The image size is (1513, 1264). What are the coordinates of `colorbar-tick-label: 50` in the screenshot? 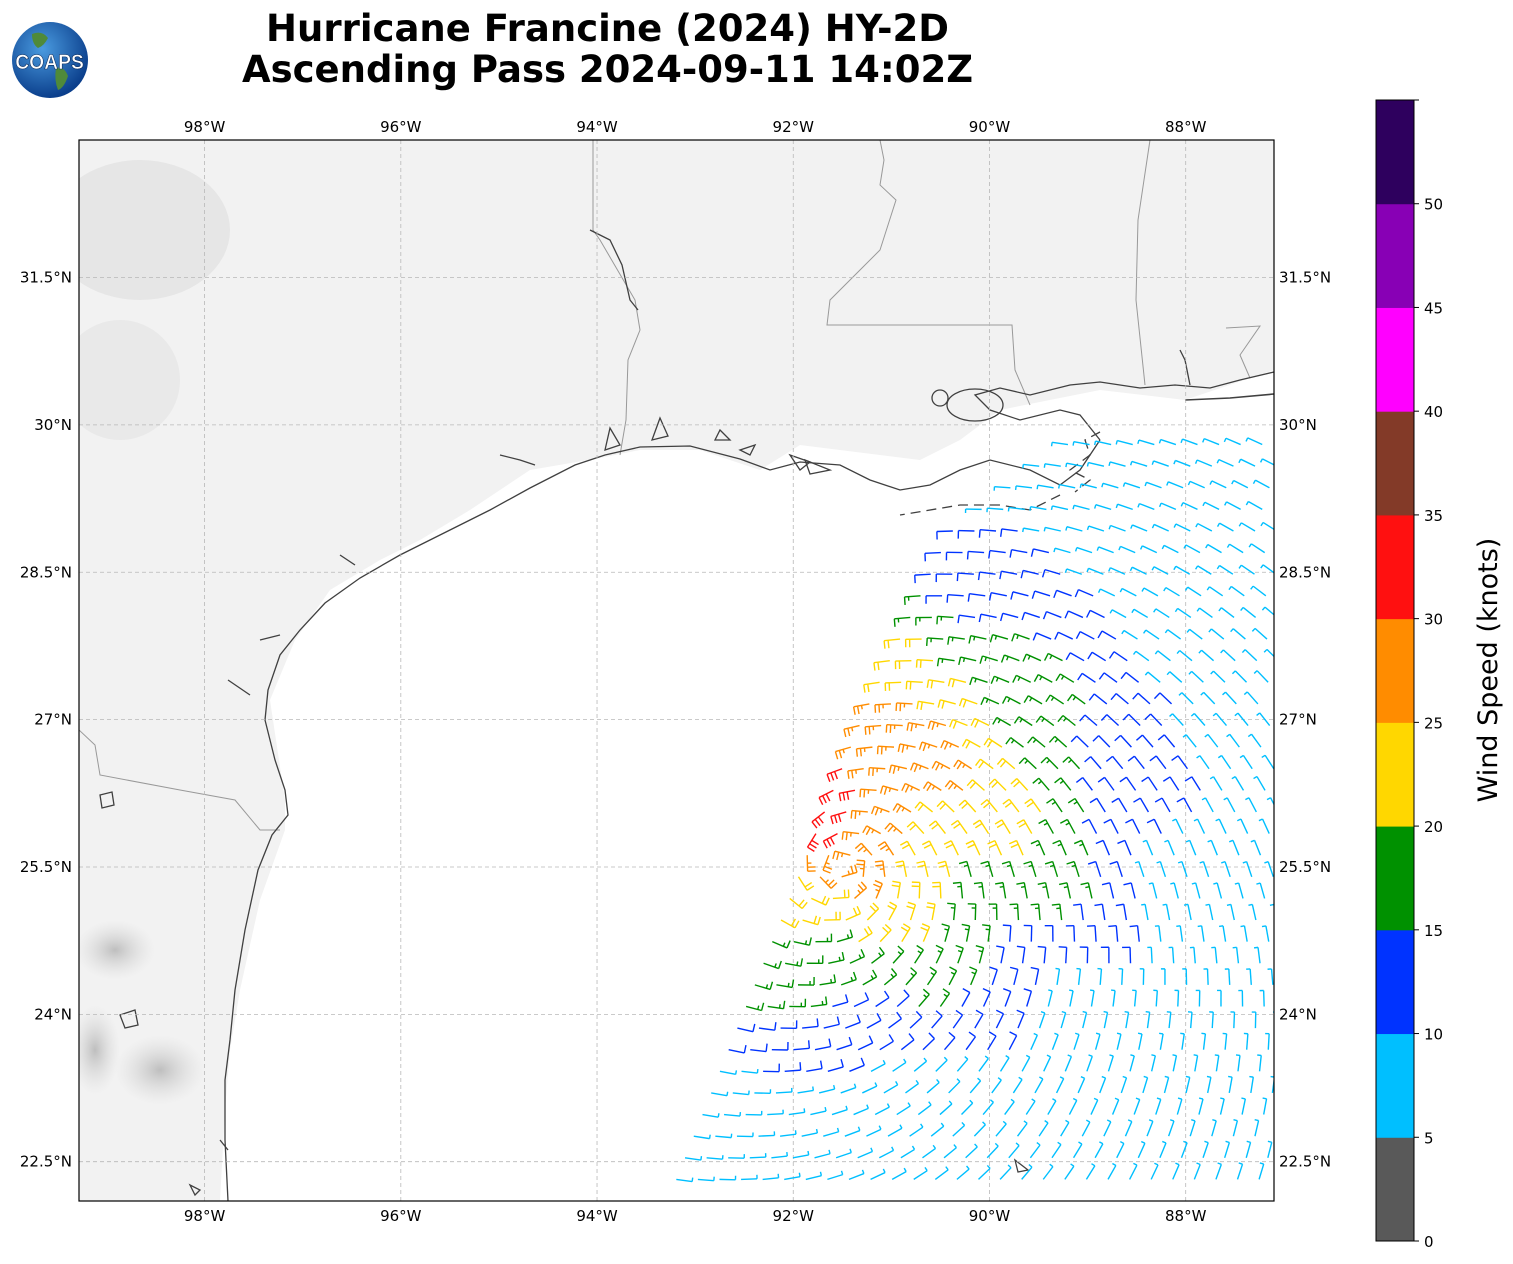 It's located at (1433, 205).